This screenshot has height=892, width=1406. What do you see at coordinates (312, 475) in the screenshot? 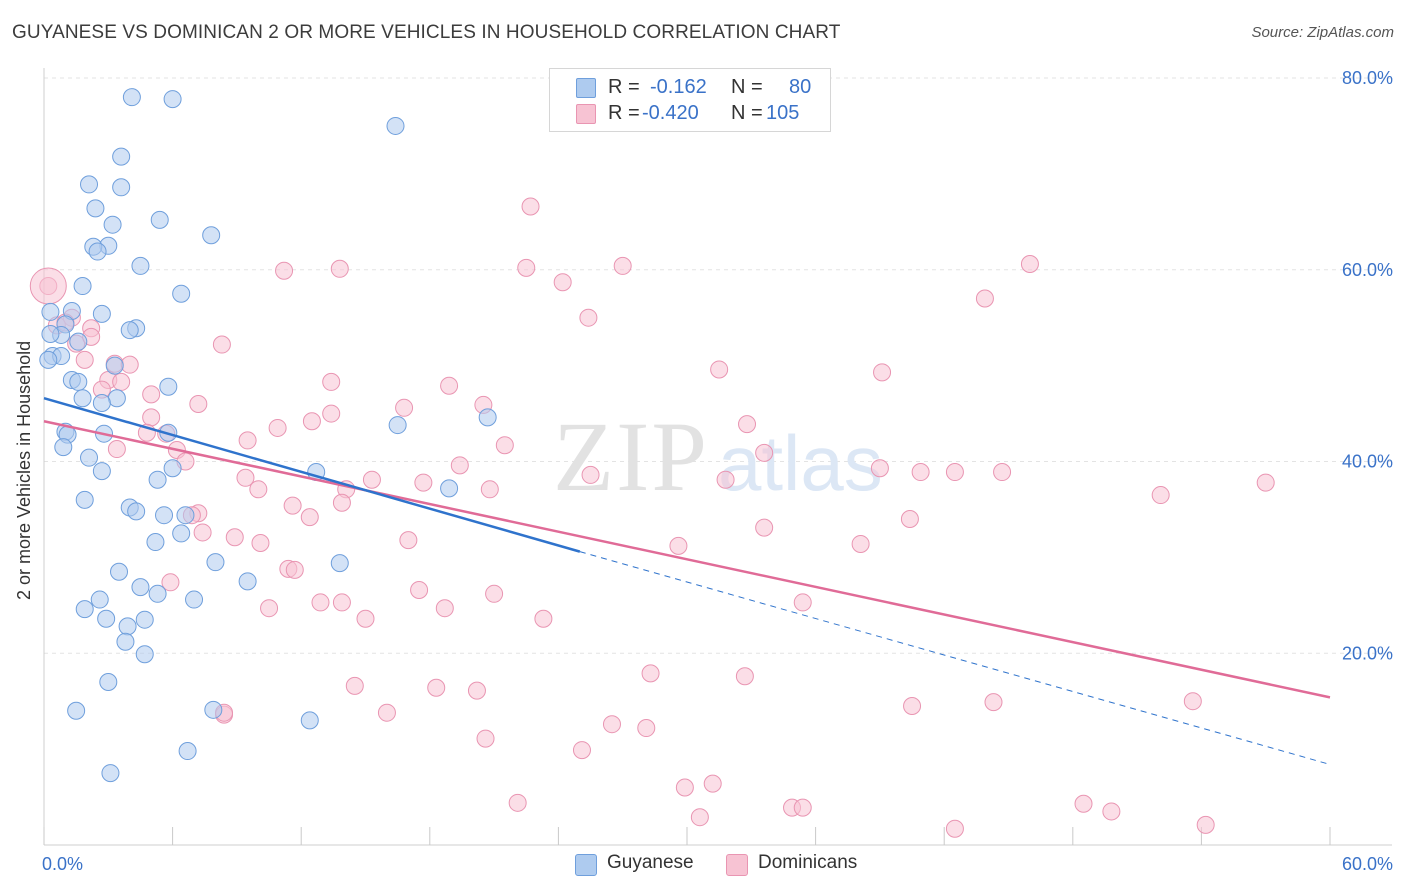
I see `guyanese-trend-line` at bounding box center [312, 475].